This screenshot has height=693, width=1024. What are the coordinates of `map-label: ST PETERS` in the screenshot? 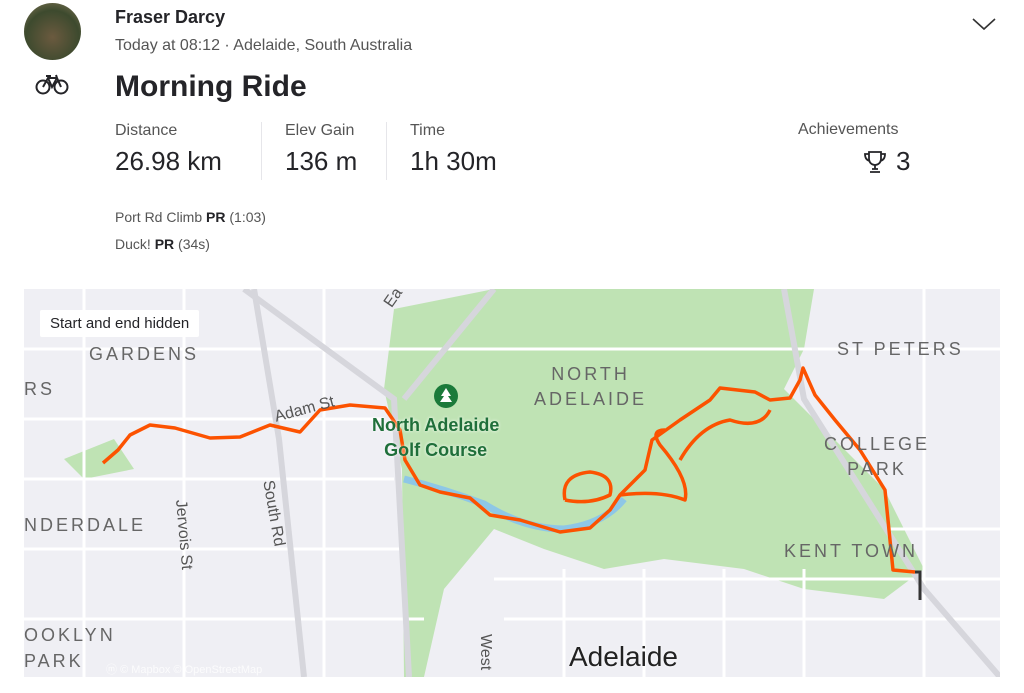 It's located at (900, 349).